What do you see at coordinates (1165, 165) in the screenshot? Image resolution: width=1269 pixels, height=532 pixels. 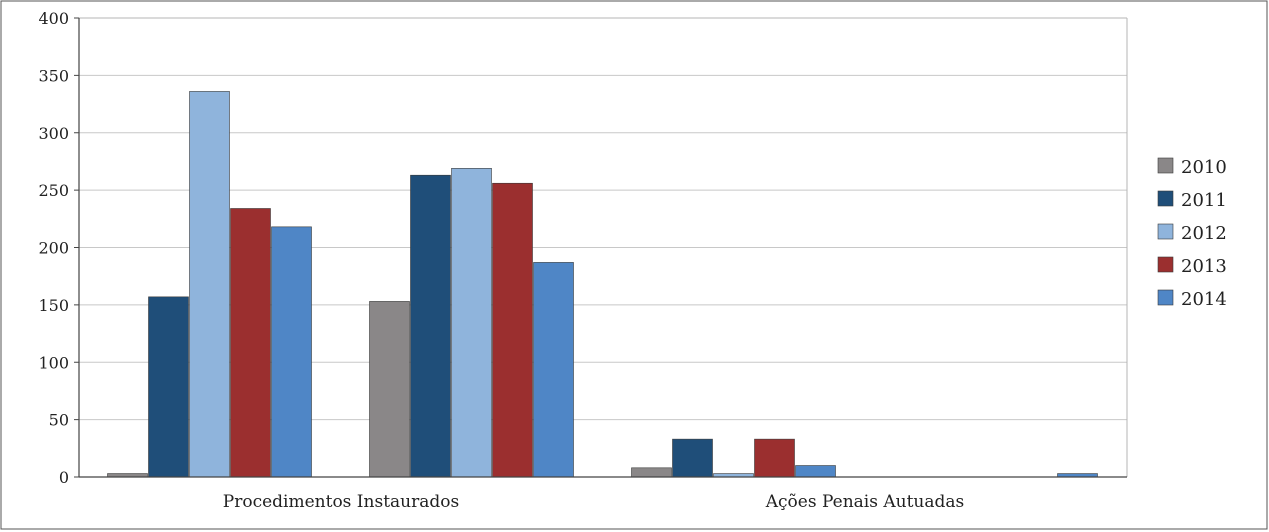 I see `legend-swatch-2010` at bounding box center [1165, 165].